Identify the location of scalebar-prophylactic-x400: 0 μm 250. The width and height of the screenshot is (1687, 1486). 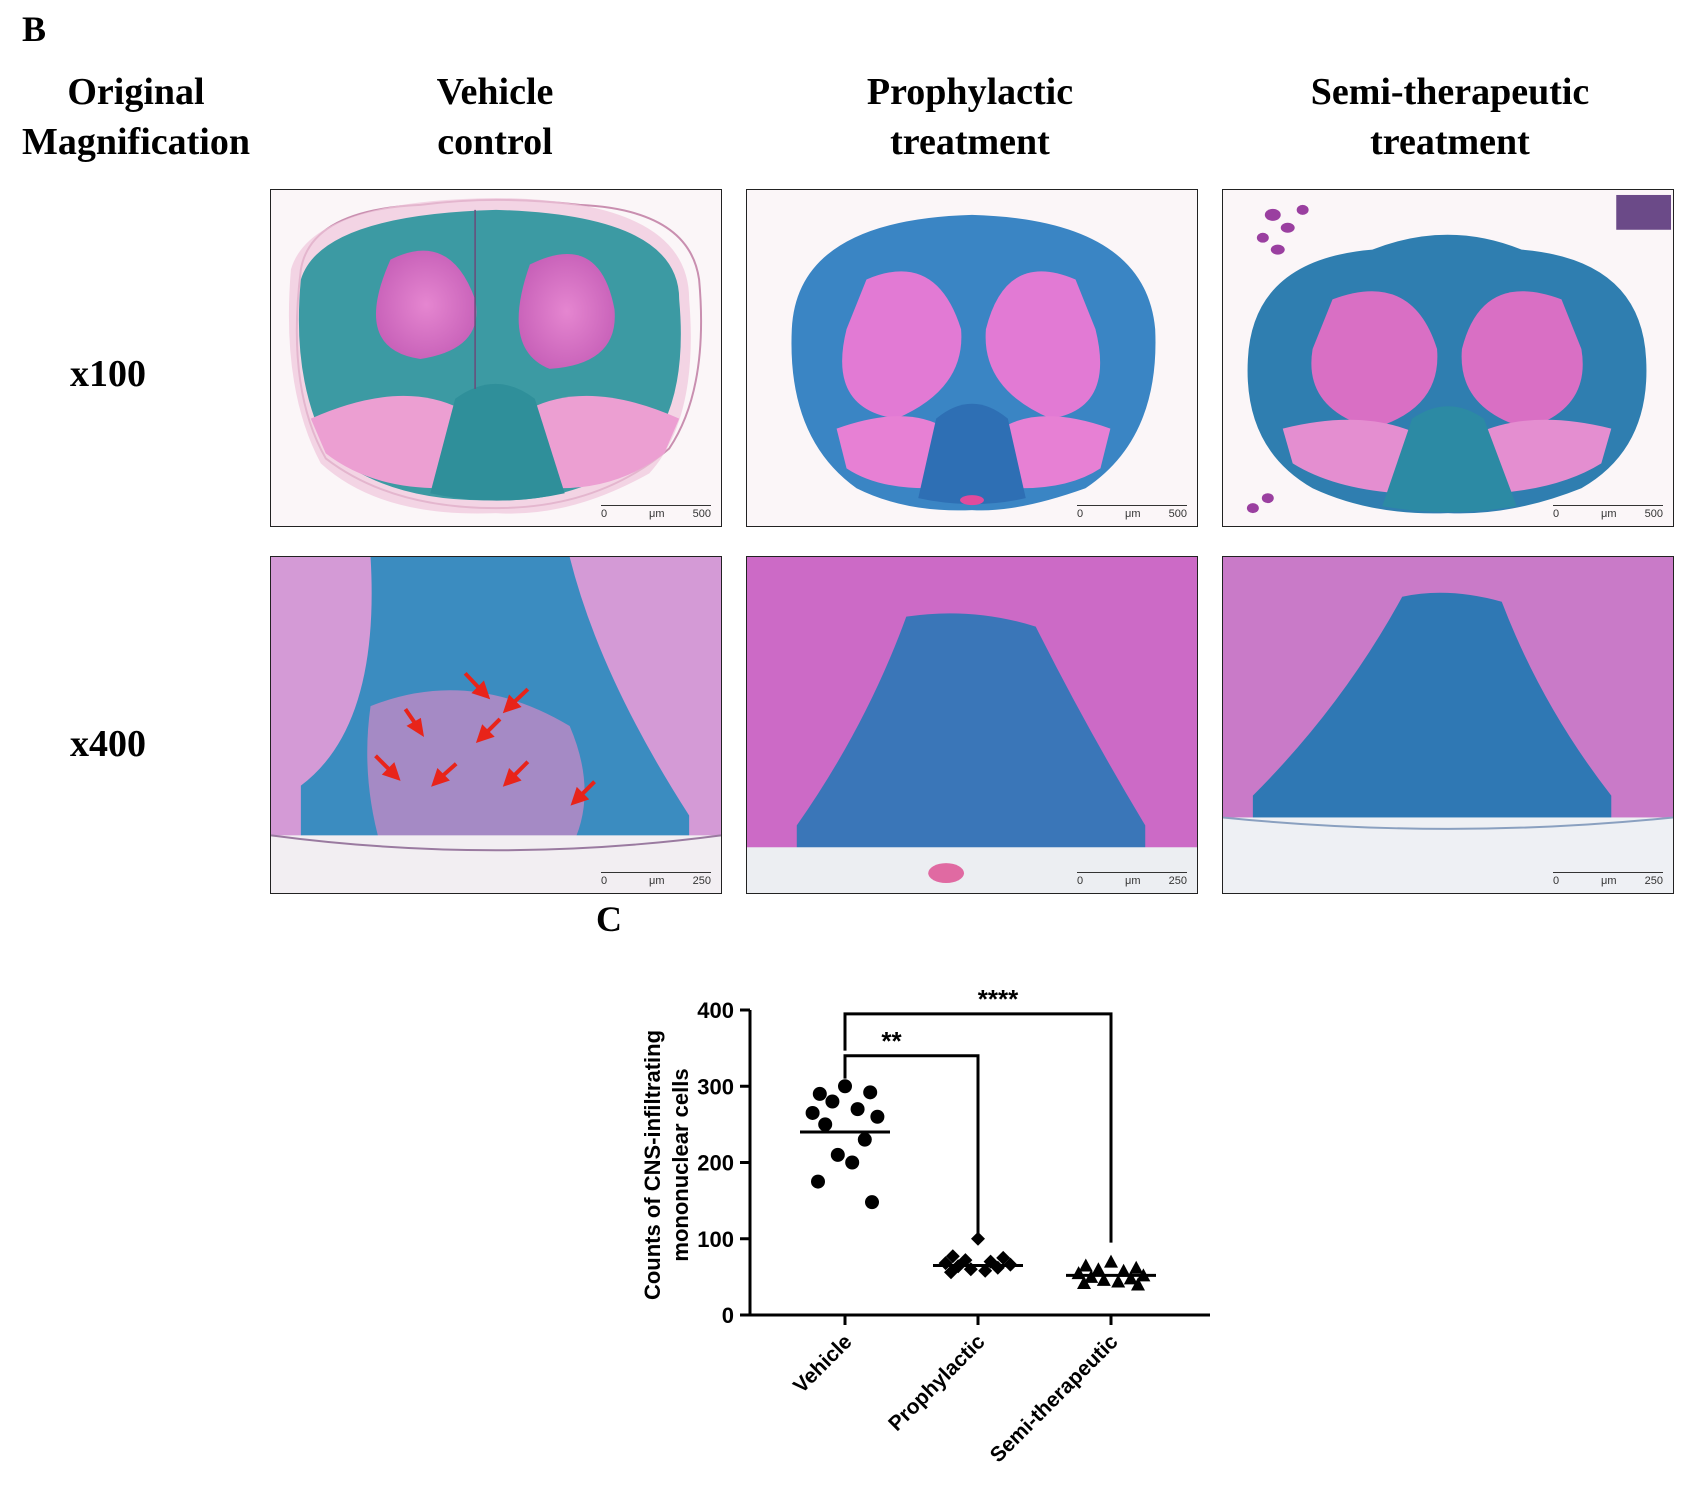
(1132, 878).